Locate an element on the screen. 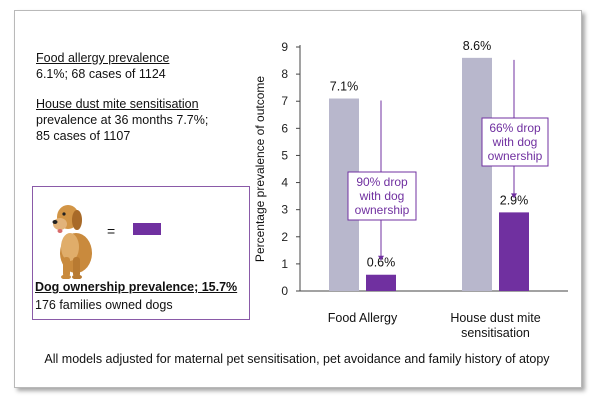 The width and height of the screenshot is (600, 400). y-tick-label: 4 is located at coordinates (284, 183).